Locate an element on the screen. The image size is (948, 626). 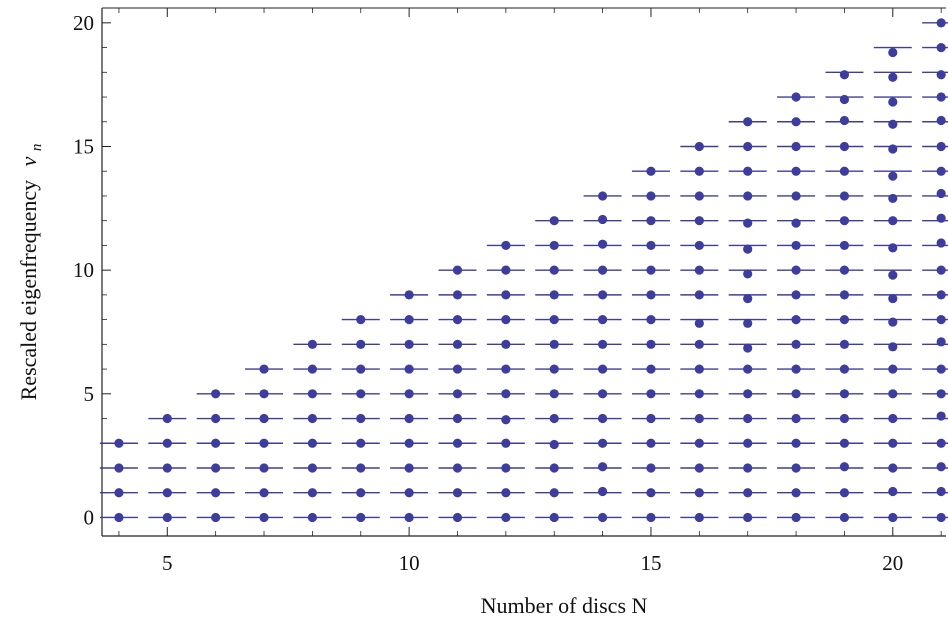
x-axis-label: Number of discs N is located at coordinates (564, 605).